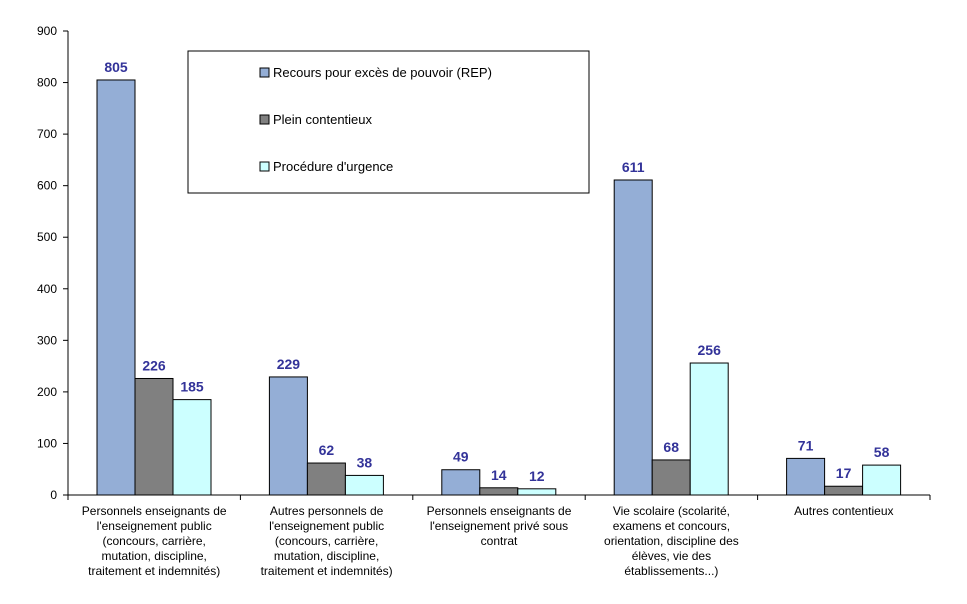 The width and height of the screenshot is (967, 604). I want to click on y-tick-label: 800, so click(47, 83).